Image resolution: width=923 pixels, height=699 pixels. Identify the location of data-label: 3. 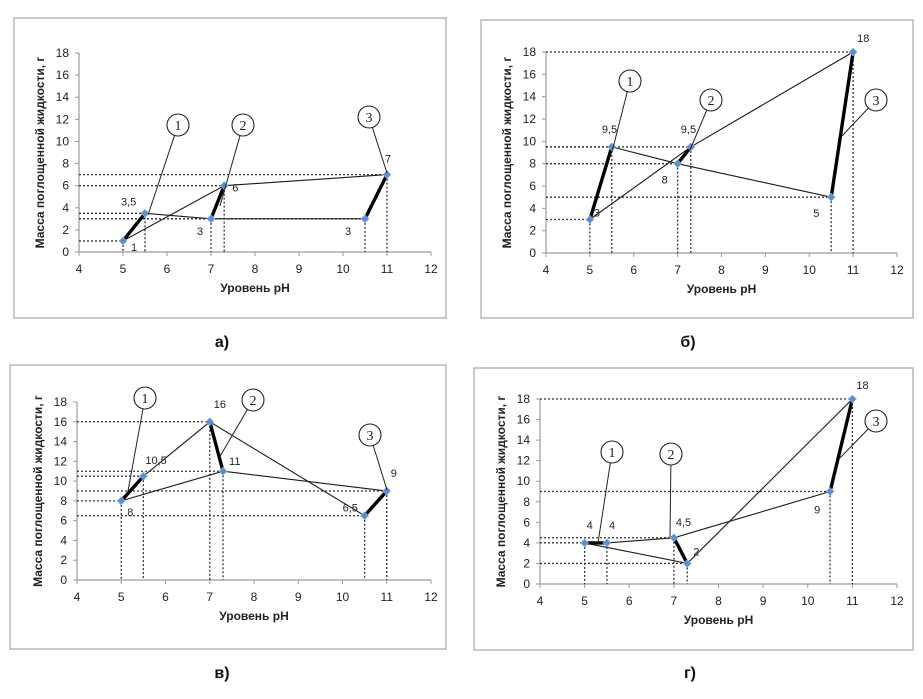
(597, 214).